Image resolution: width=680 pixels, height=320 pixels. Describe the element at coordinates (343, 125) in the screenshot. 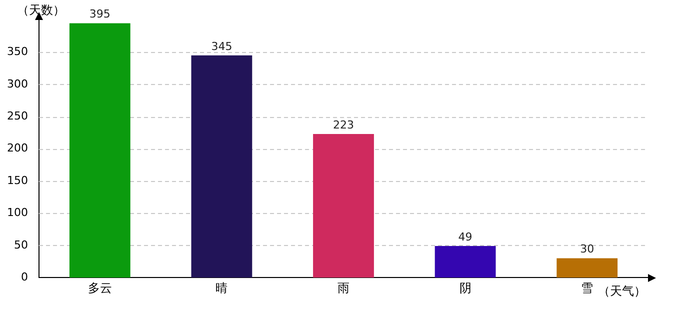

I see `data-label: 223` at that location.